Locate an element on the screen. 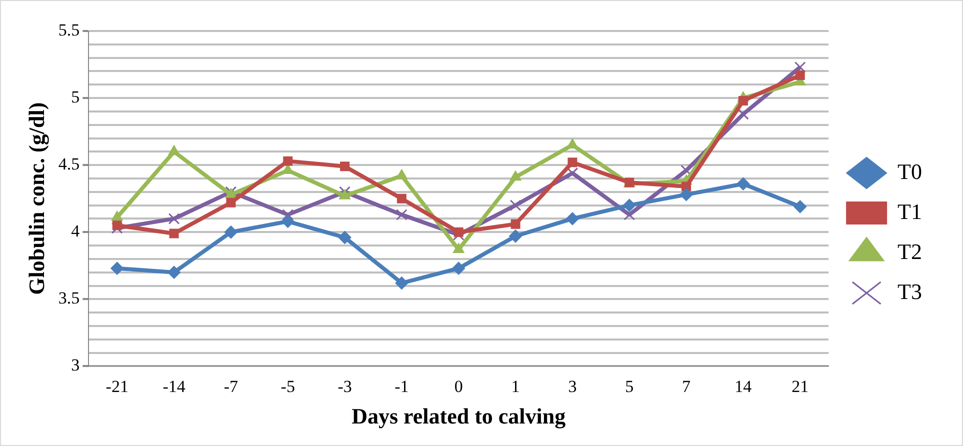  x-tick-label: -14 is located at coordinates (174, 386).